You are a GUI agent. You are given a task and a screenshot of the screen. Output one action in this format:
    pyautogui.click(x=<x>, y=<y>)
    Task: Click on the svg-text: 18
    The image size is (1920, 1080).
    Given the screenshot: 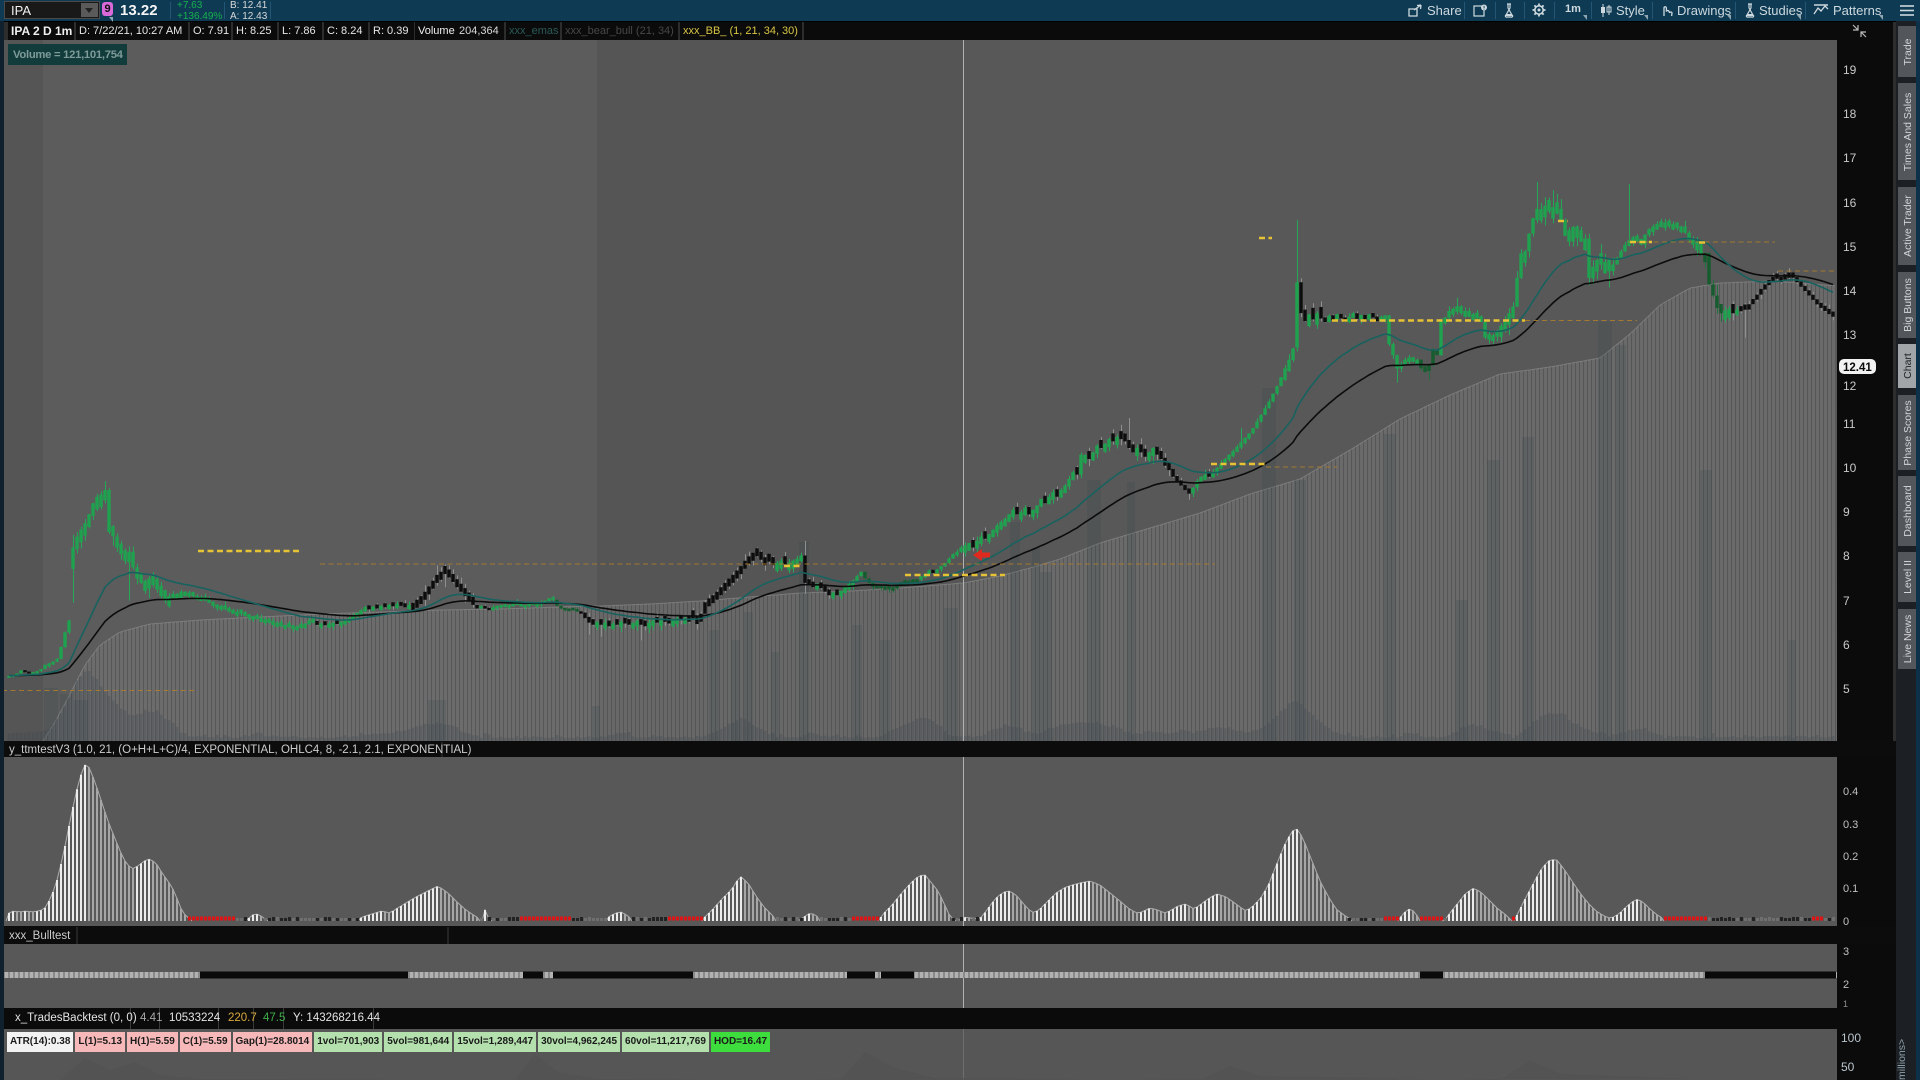 What is the action you would take?
    pyautogui.click(x=1850, y=114)
    